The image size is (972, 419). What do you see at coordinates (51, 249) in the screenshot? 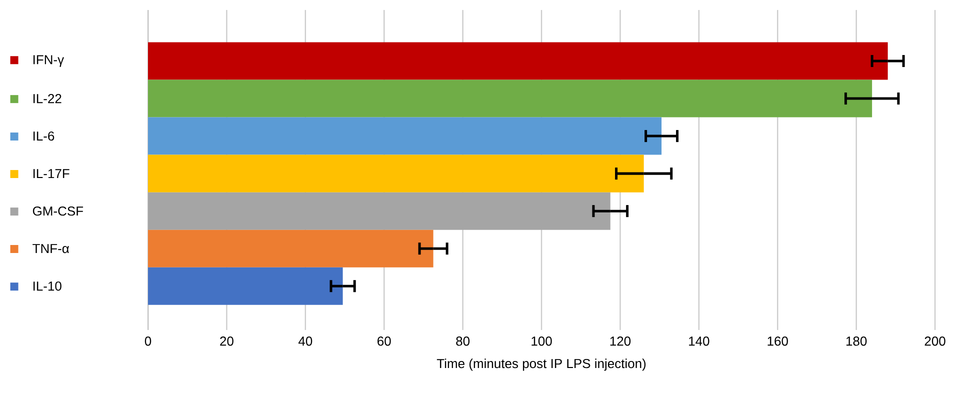
I see `y-tick-label: TNF-α` at bounding box center [51, 249].